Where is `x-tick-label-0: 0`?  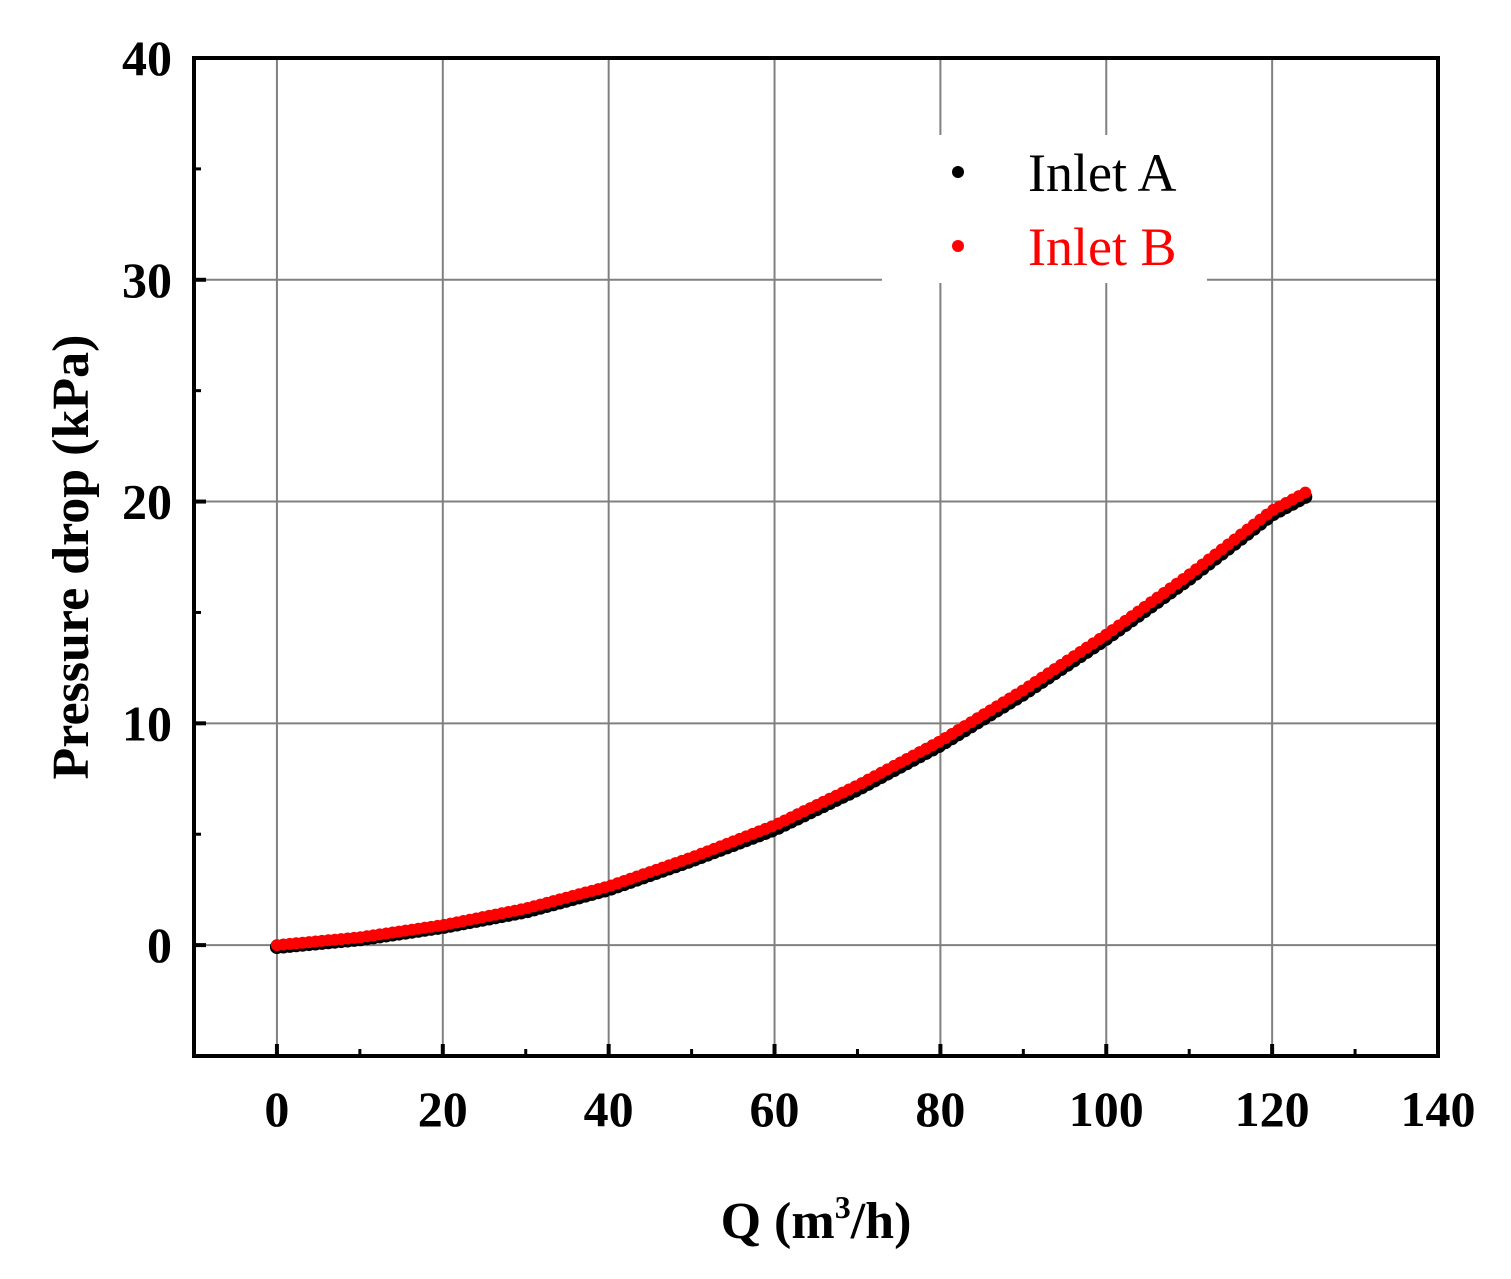
x-tick-label-0: 0 is located at coordinates (276, 1109).